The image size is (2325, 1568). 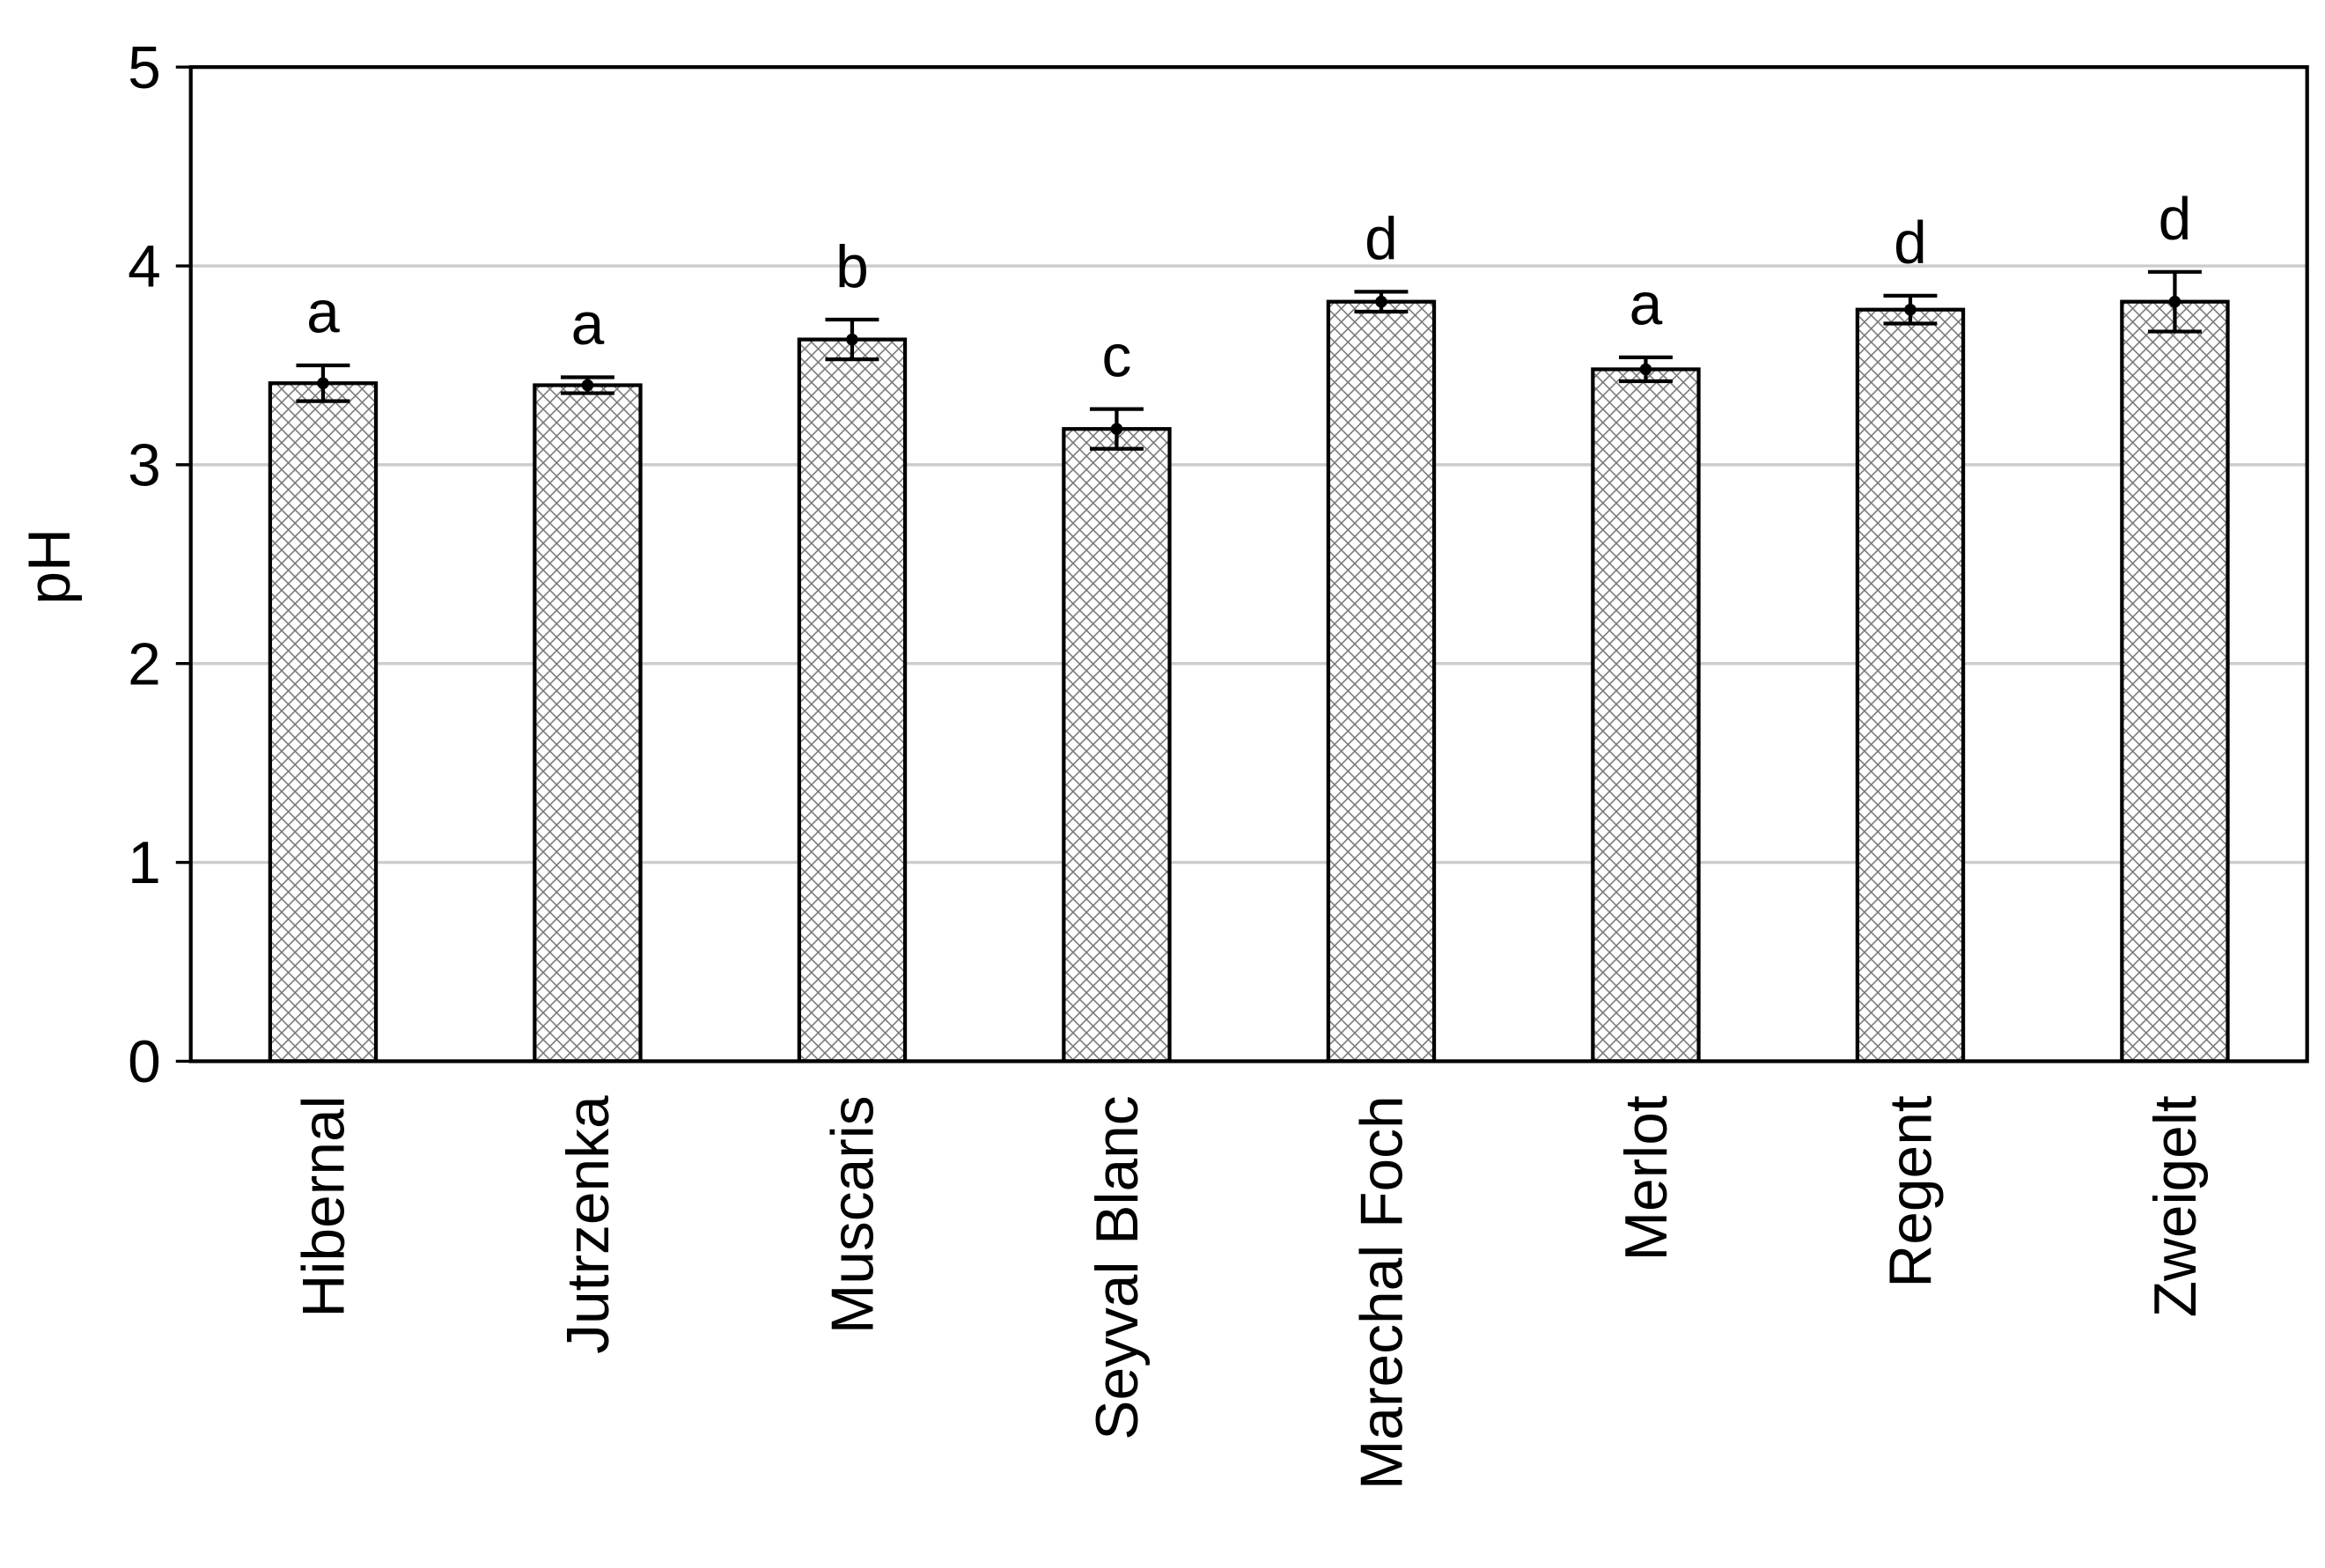 I want to click on y-axis-label: pH, so click(x=50, y=566).